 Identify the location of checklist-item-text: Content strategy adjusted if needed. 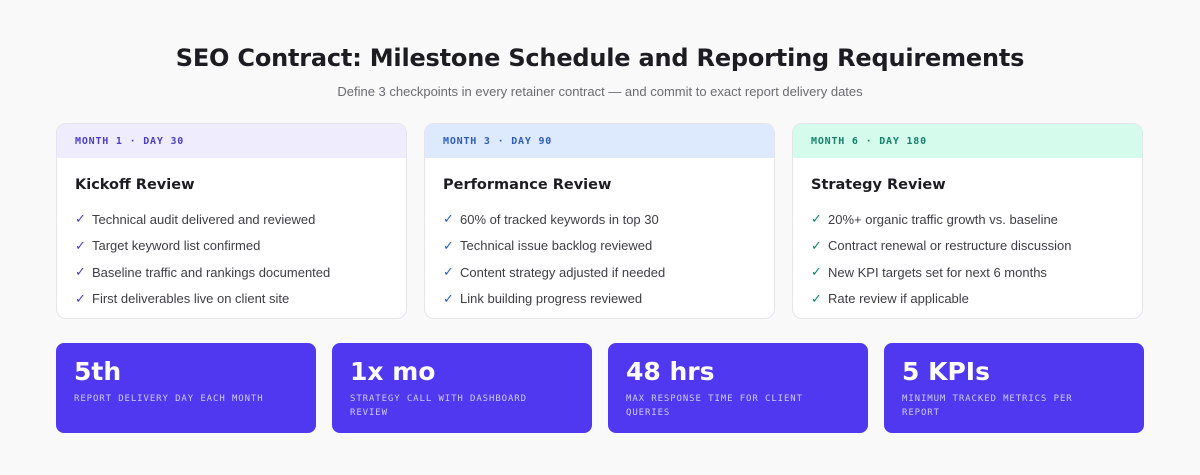
(563, 272).